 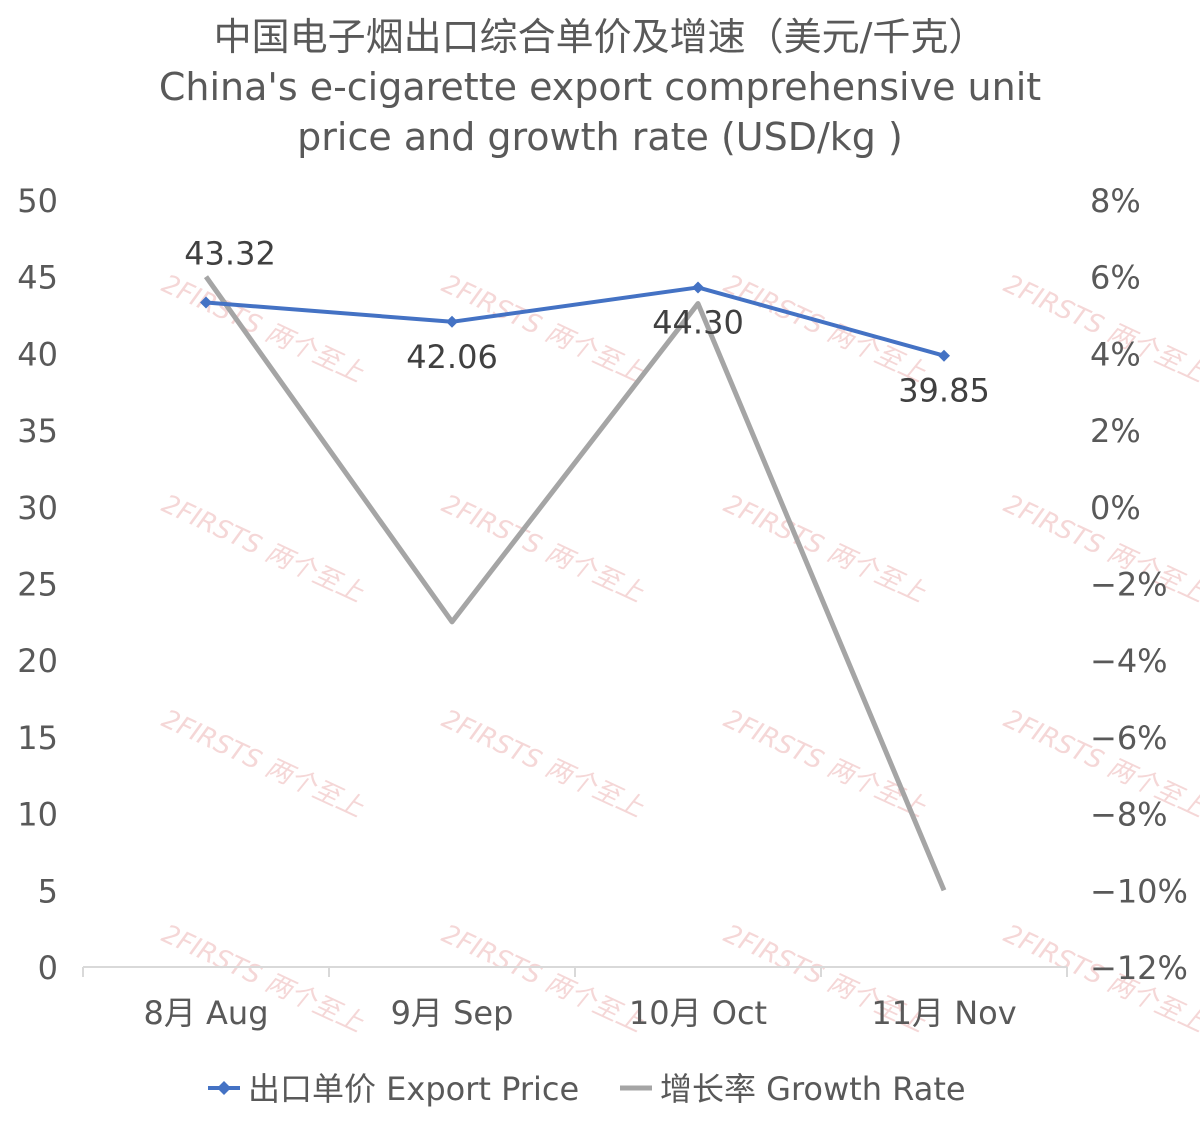 What do you see at coordinates (698, 1013) in the screenshot?
I see `x-tick-label: 10月 Oct` at bounding box center [698, 1013].